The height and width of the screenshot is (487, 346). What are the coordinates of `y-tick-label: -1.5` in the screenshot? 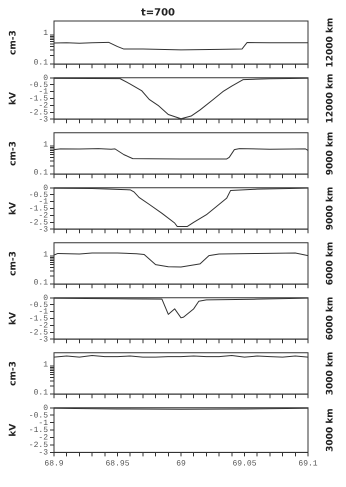 It's located at (38, 431).